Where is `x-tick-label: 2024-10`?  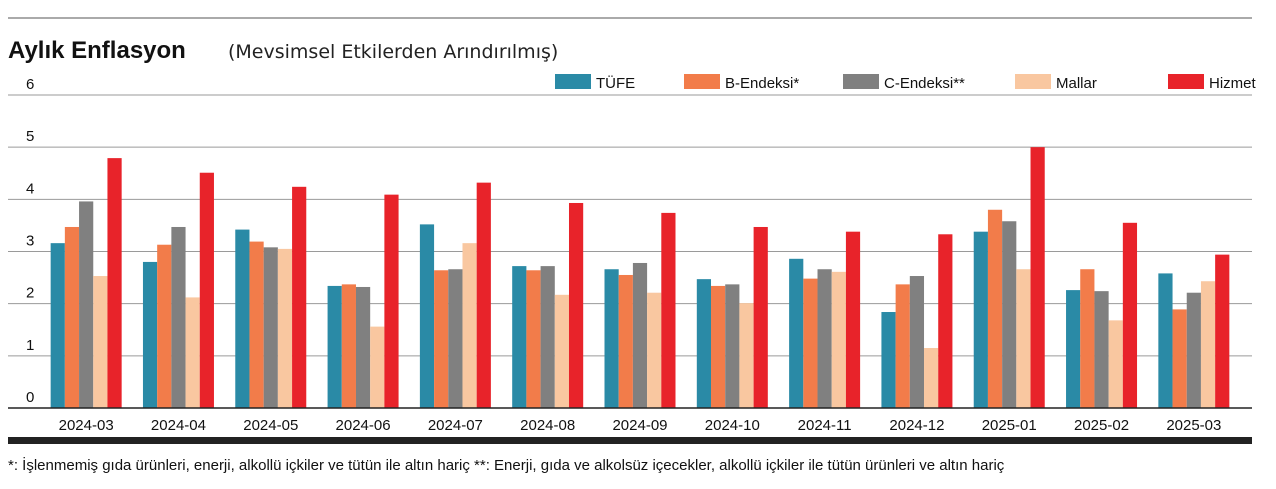
x-tick-label: 2024-10 is located at coordinates (732, 425).